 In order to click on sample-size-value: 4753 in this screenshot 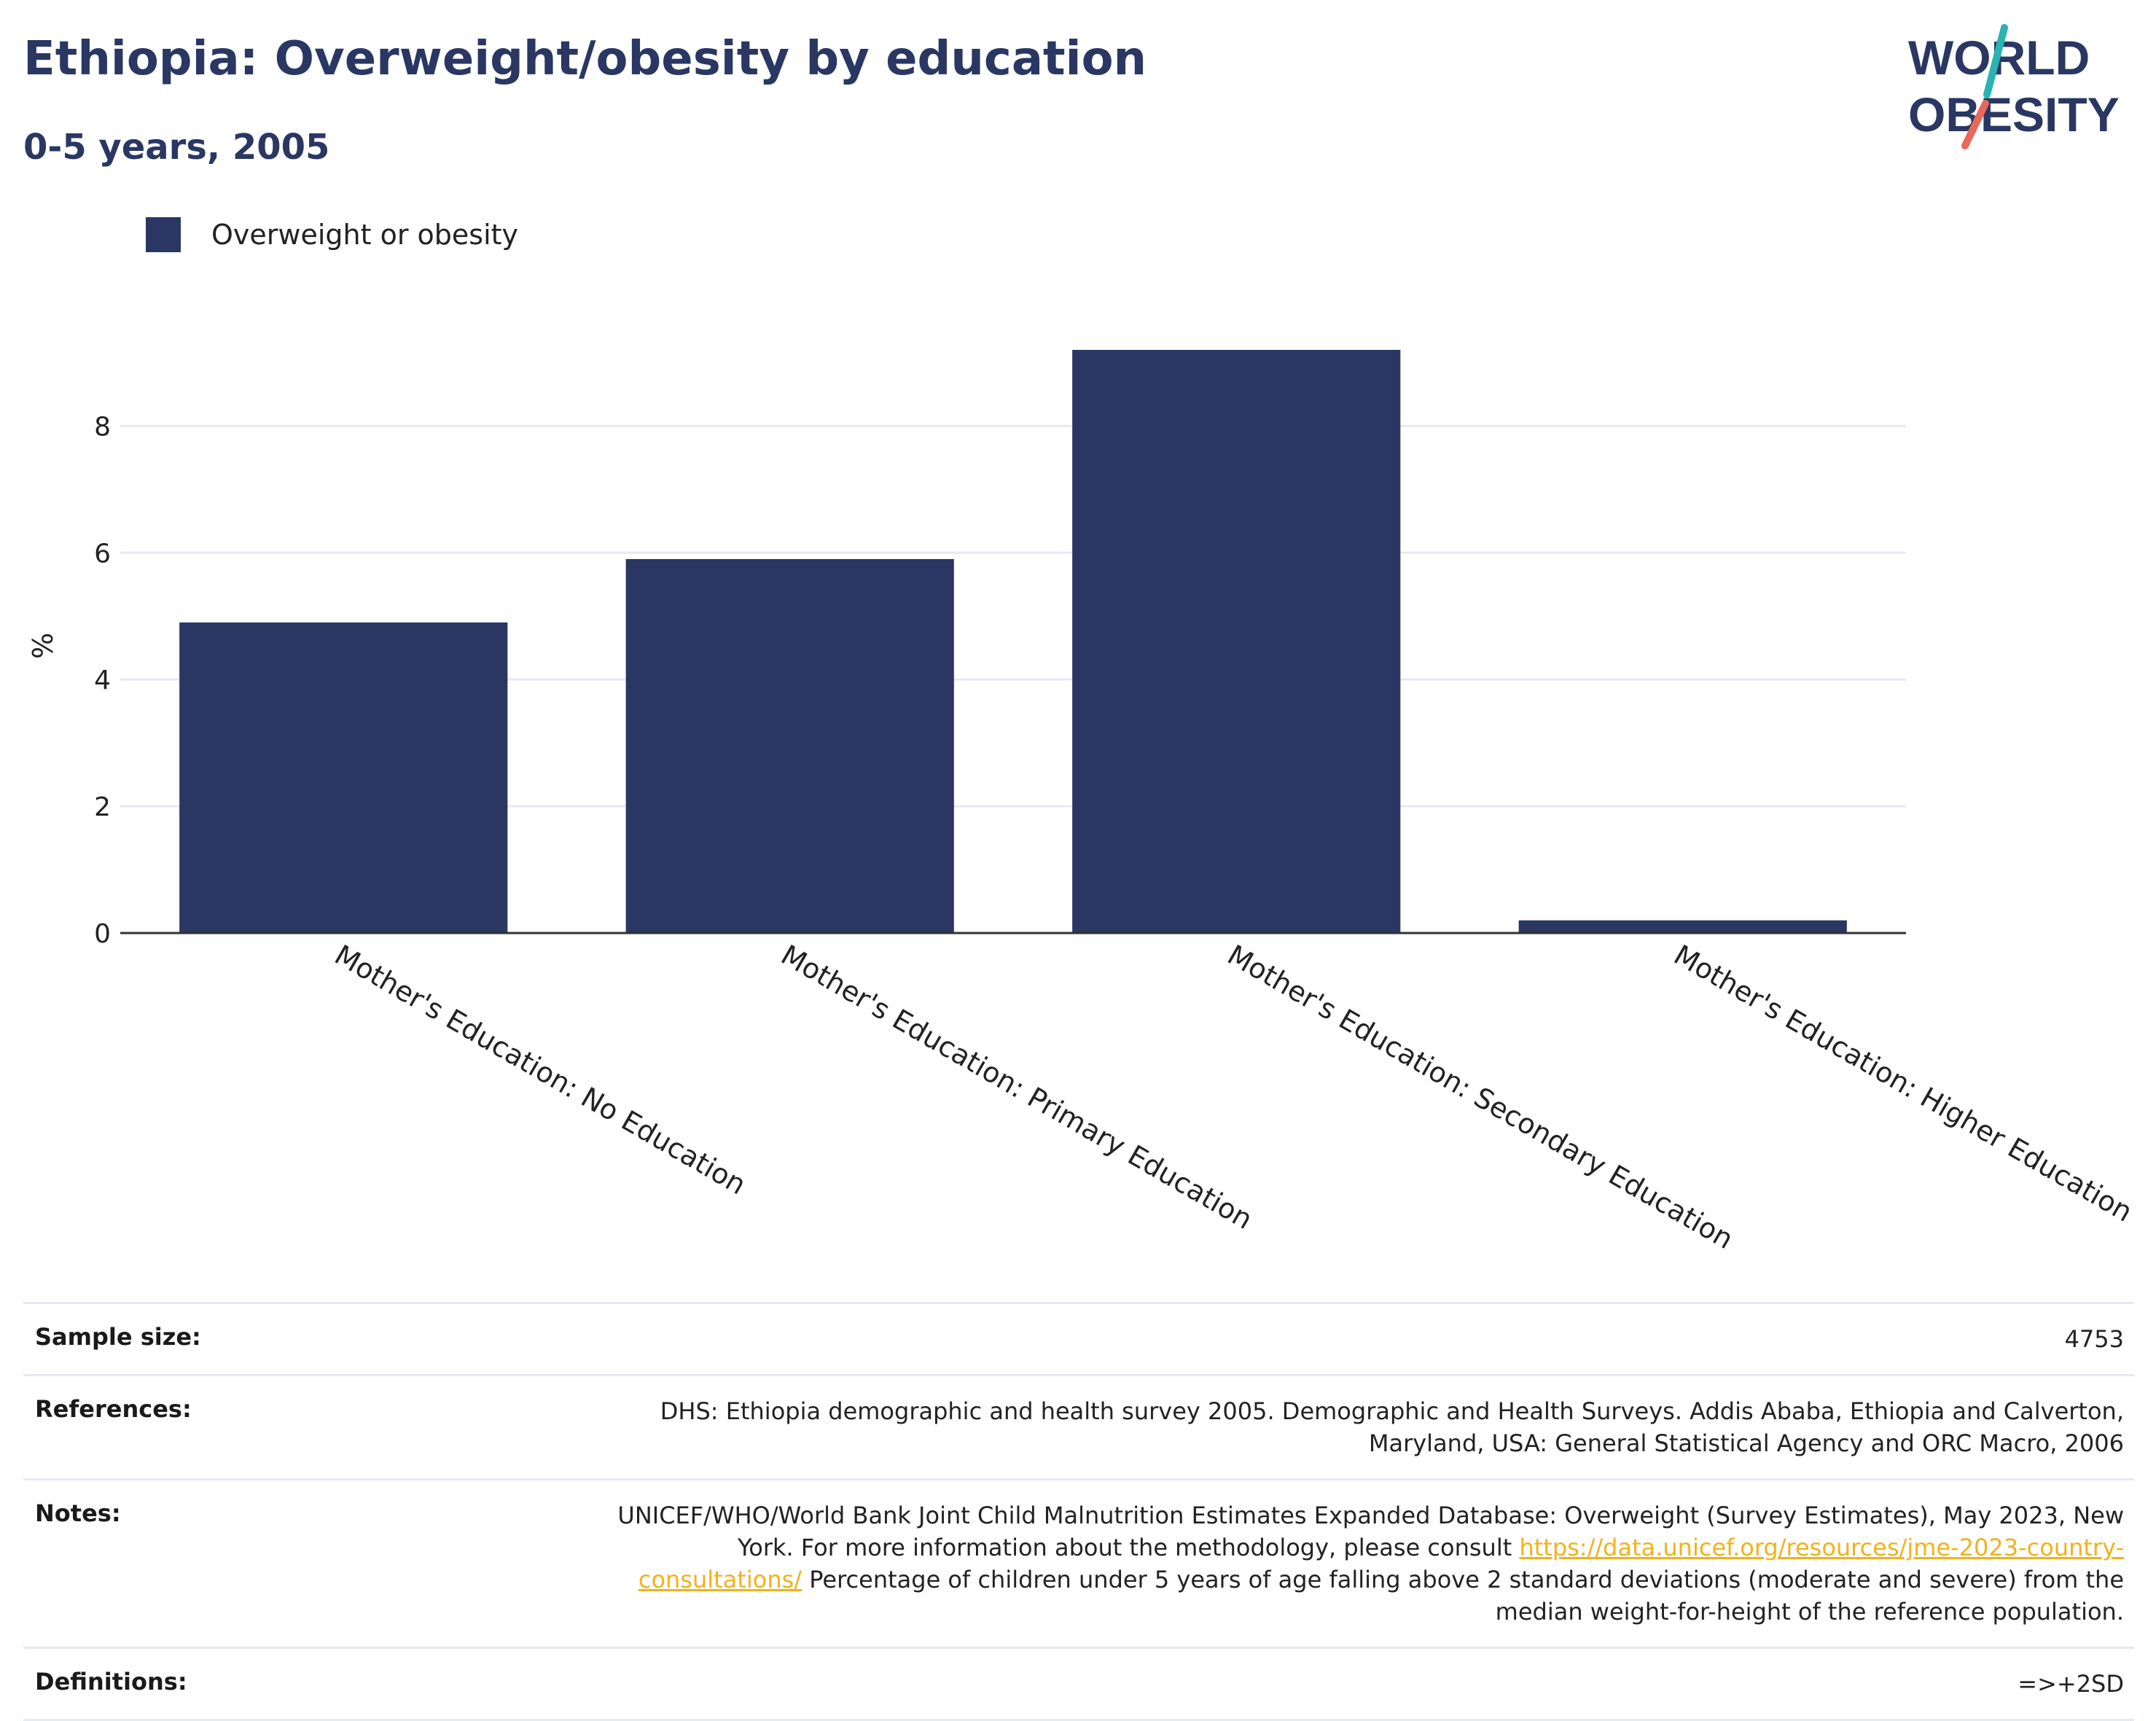, I will do `click(2094, 1339)`.